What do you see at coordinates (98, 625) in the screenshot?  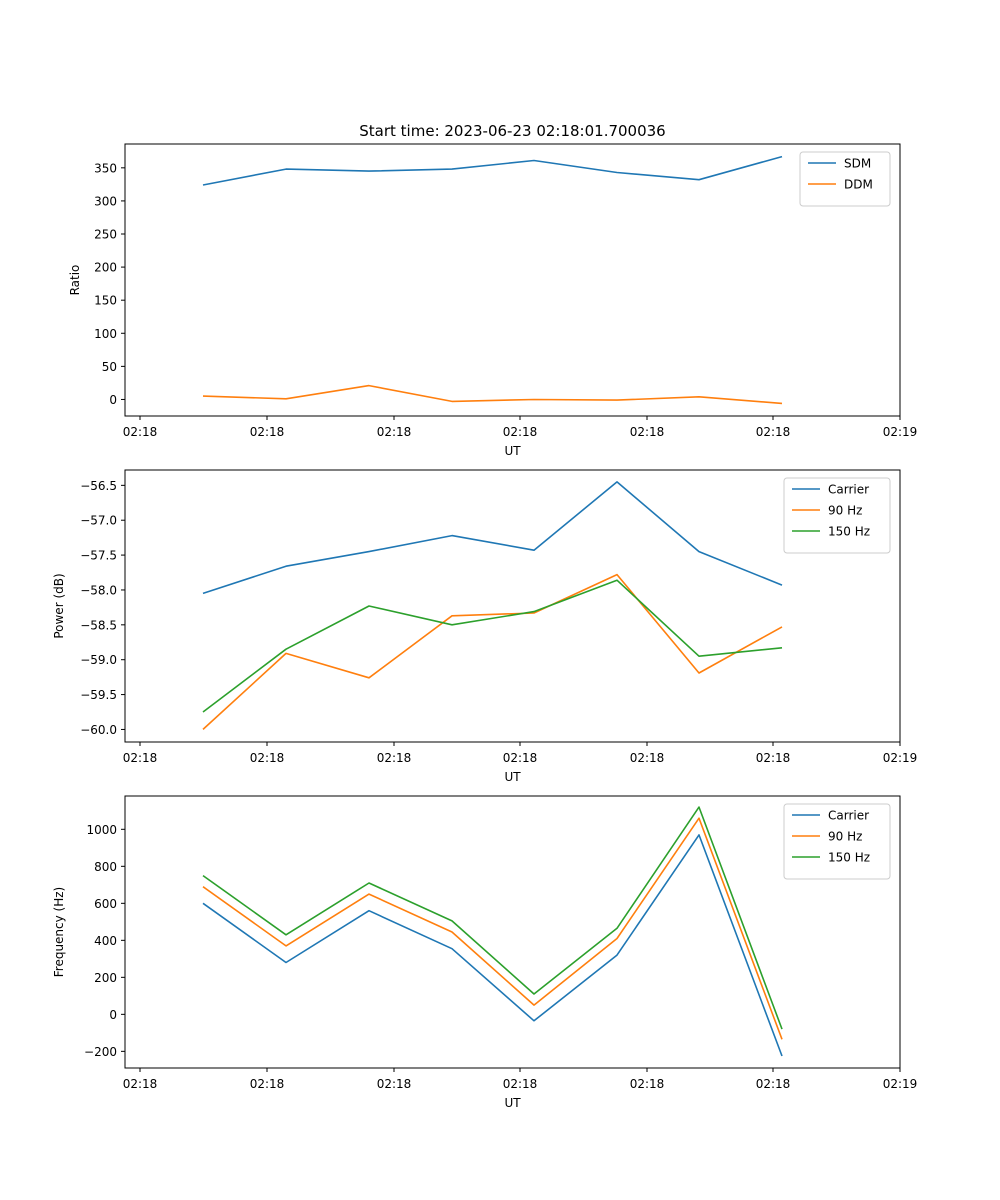 I see `power-y-tick-label: −58.5` at bounding box center [98, 625].